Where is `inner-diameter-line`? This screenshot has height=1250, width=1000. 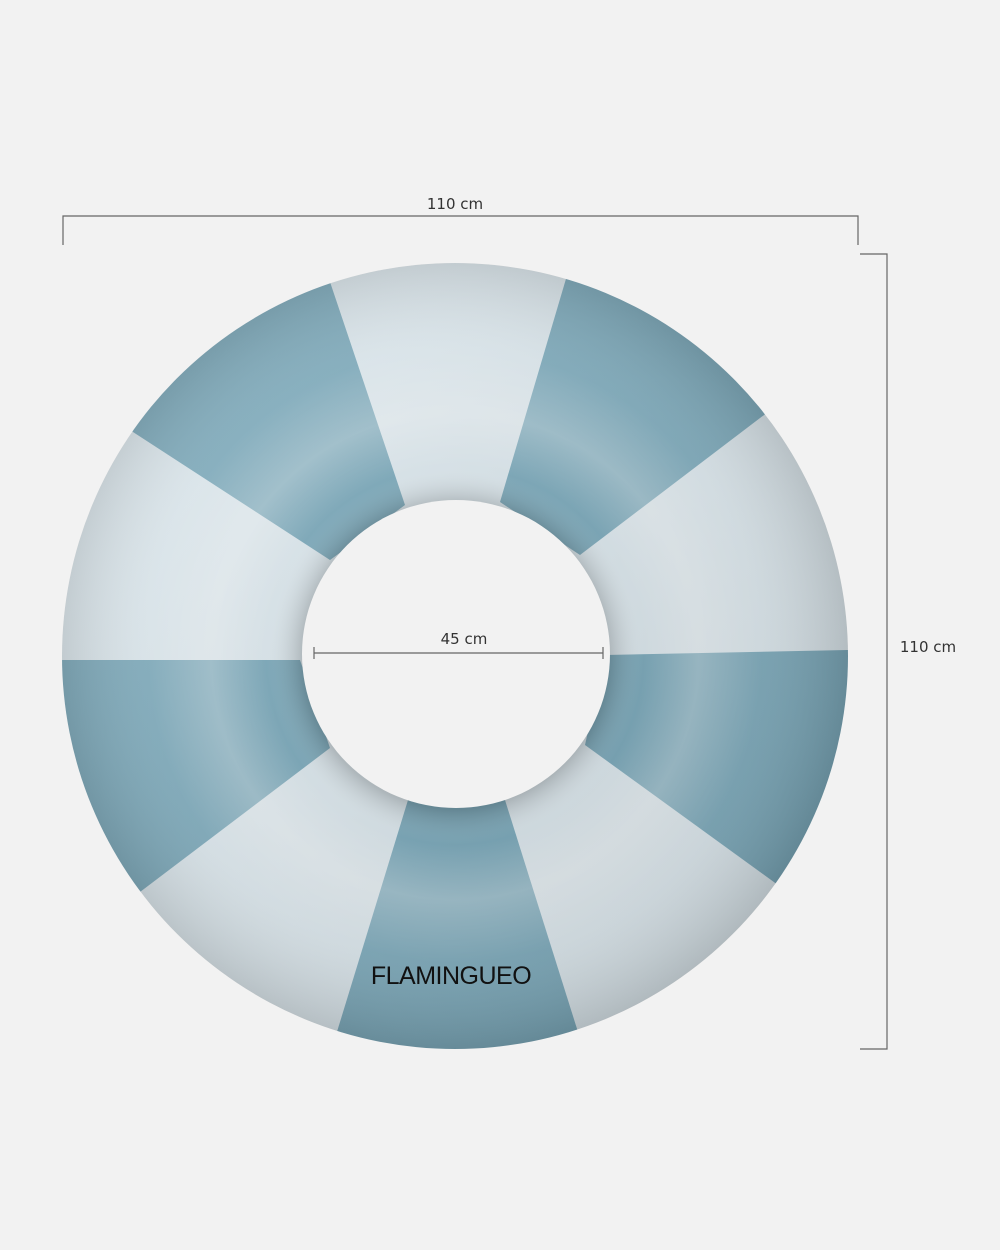
inner-diameter-line is located at coordinates (458, 653).